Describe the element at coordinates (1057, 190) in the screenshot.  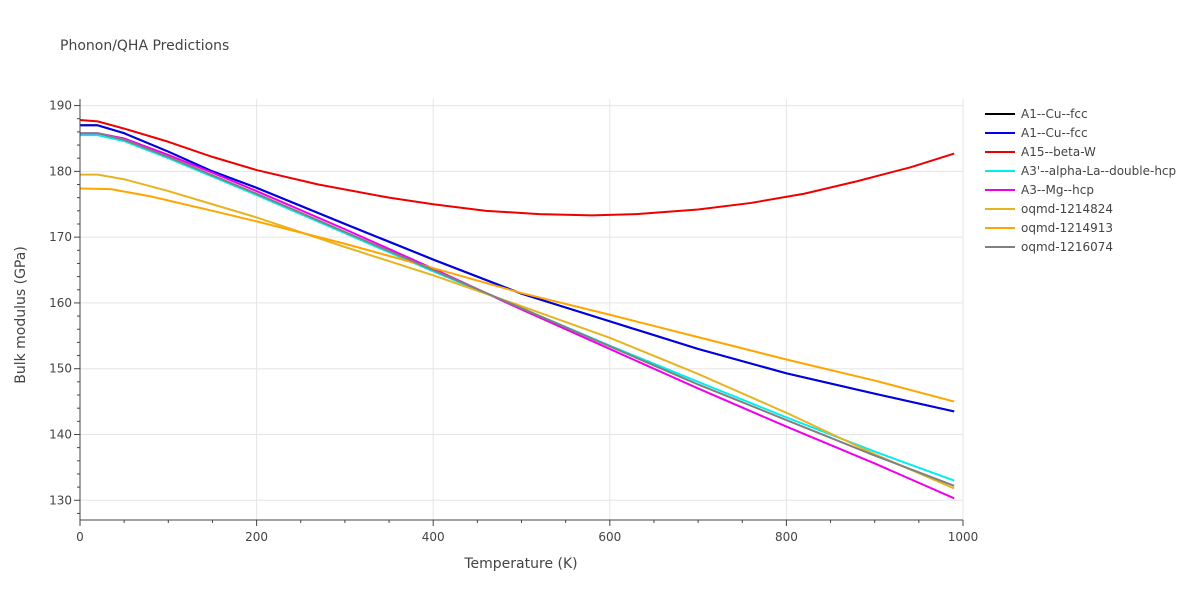
I see `legend-label: A3--Mg--hcp` at that location.